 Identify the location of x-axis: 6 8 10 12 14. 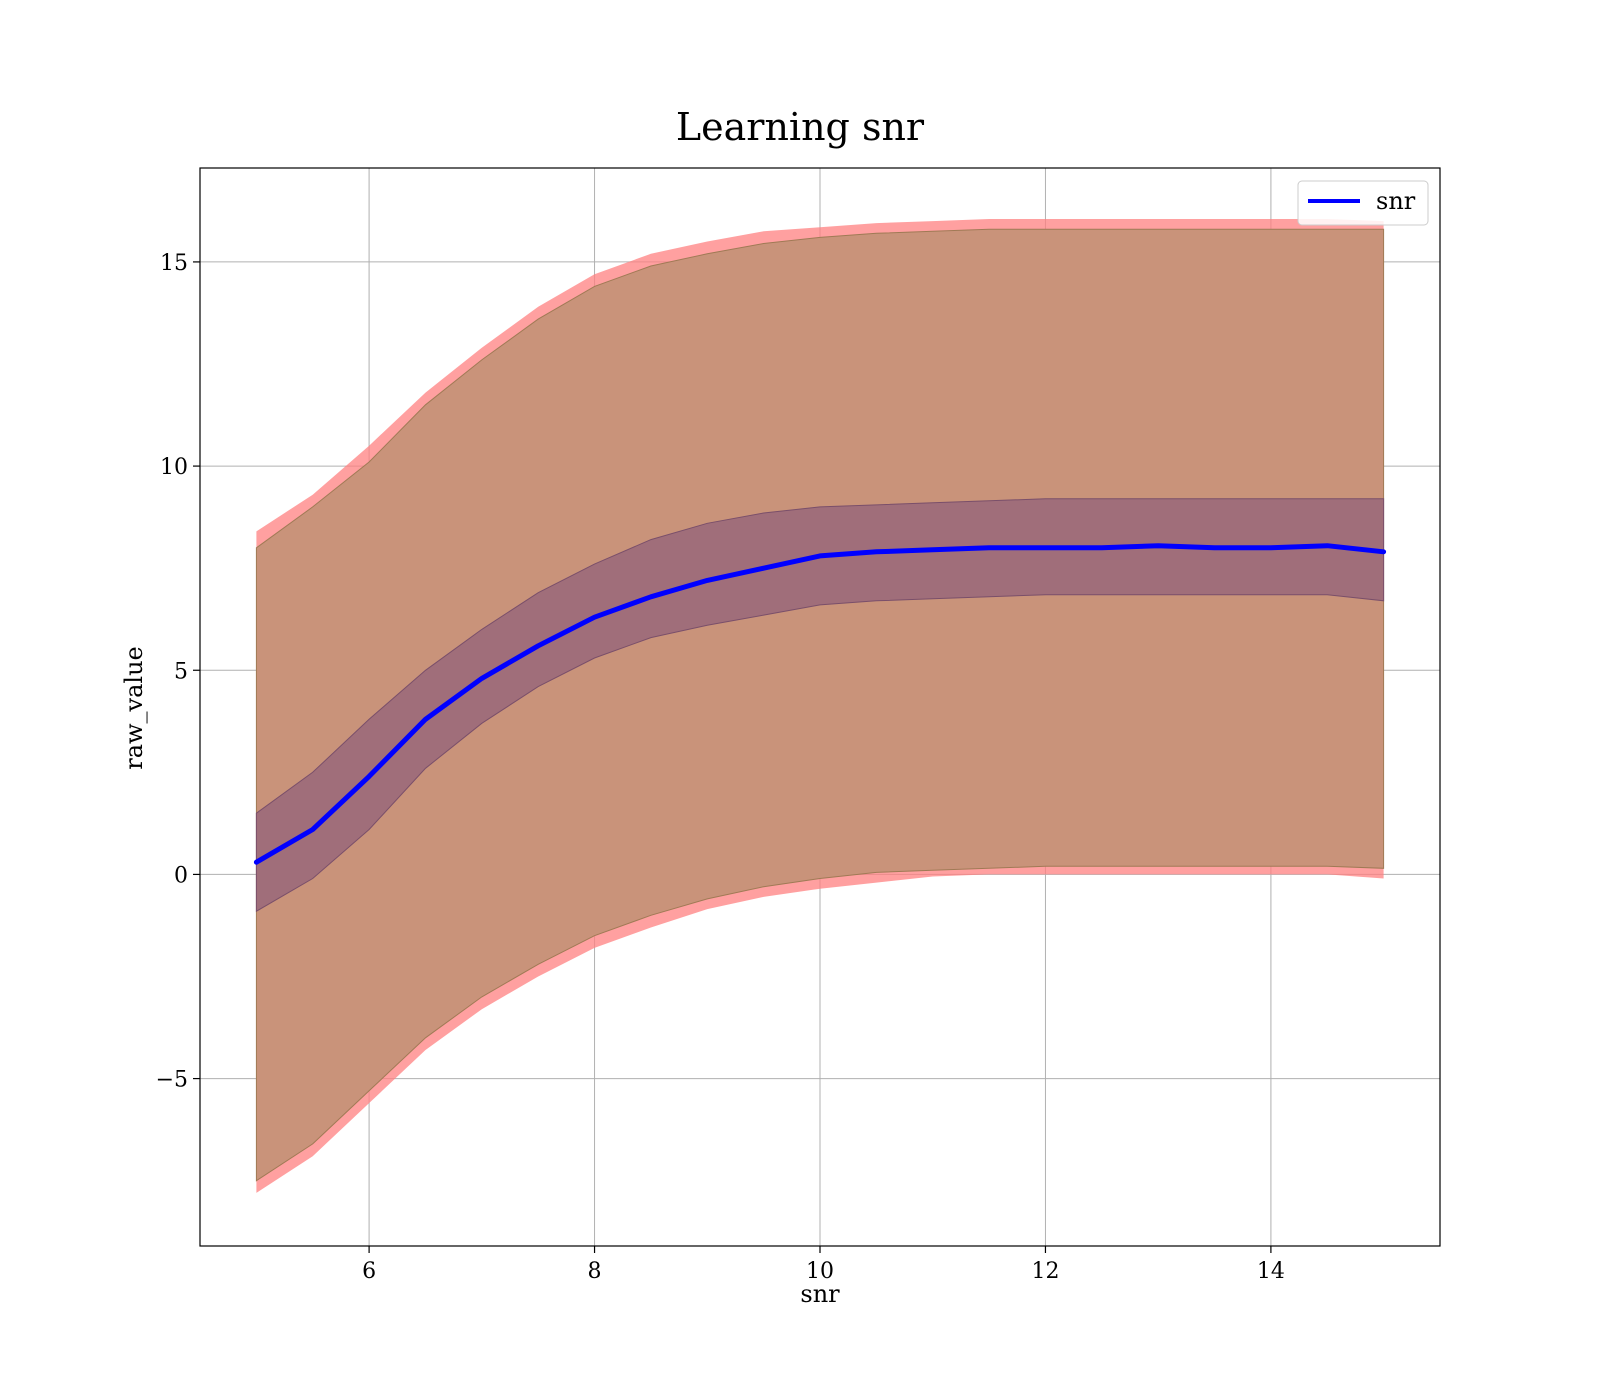
(823, 1265).